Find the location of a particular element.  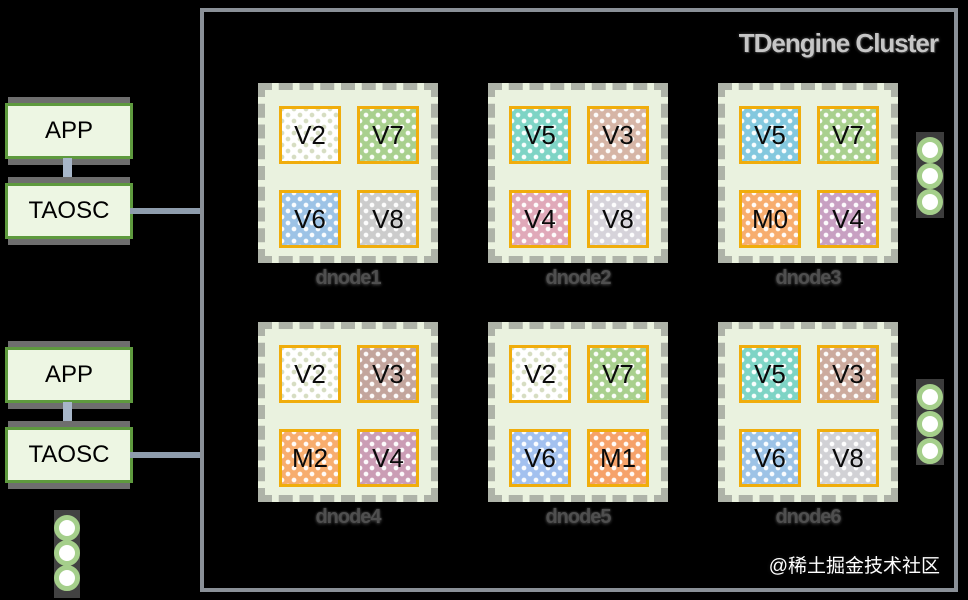

app-box-1: APP is located at coordinates (69, 131).